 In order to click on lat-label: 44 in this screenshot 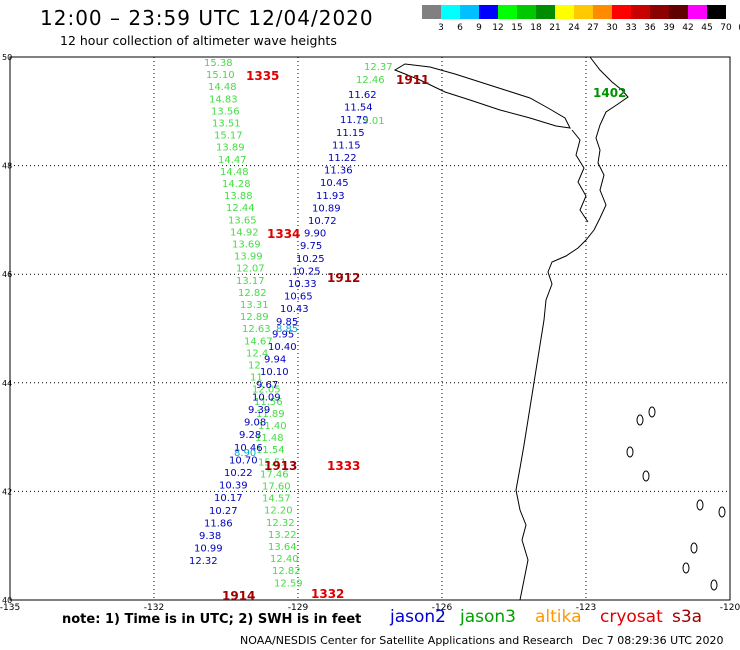, I will do `click(7, 383)`.